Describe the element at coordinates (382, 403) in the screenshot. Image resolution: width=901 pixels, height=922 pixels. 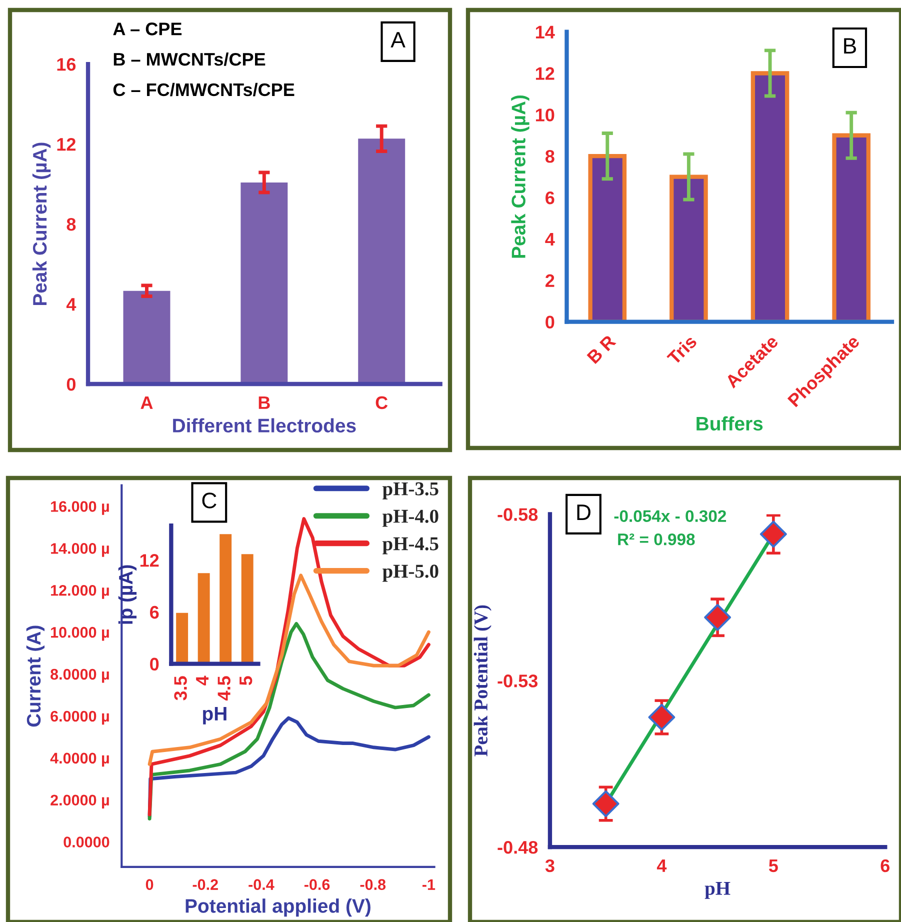
I see `x-tick-label: C` at that location.